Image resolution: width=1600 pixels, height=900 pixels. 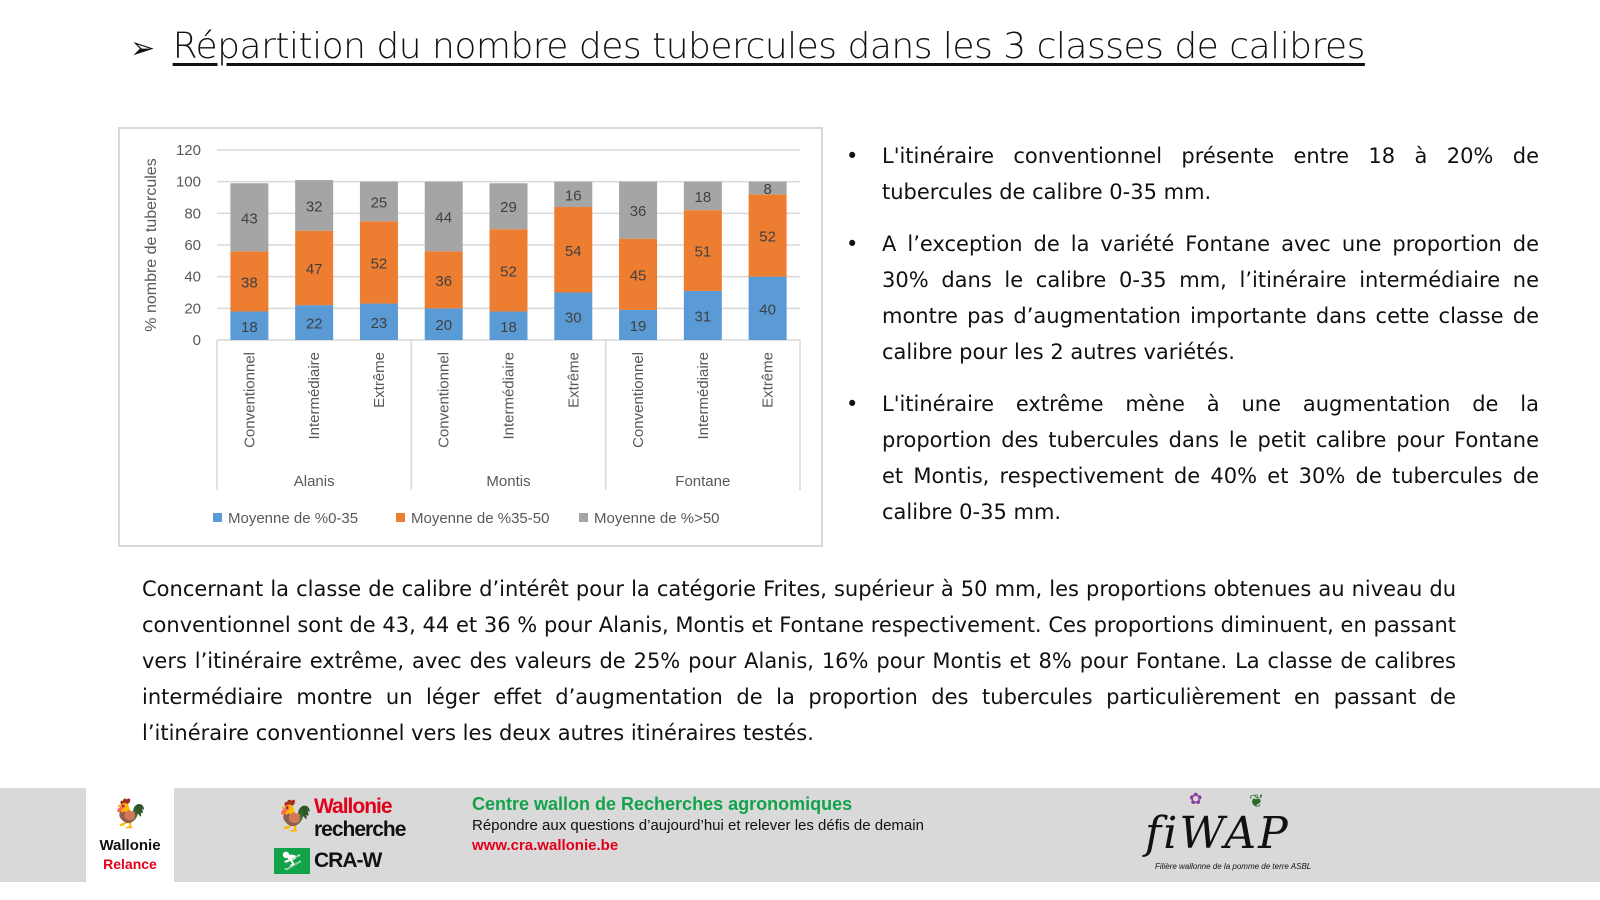 I want to click on data-label: 51, so click(x=702, y=252).